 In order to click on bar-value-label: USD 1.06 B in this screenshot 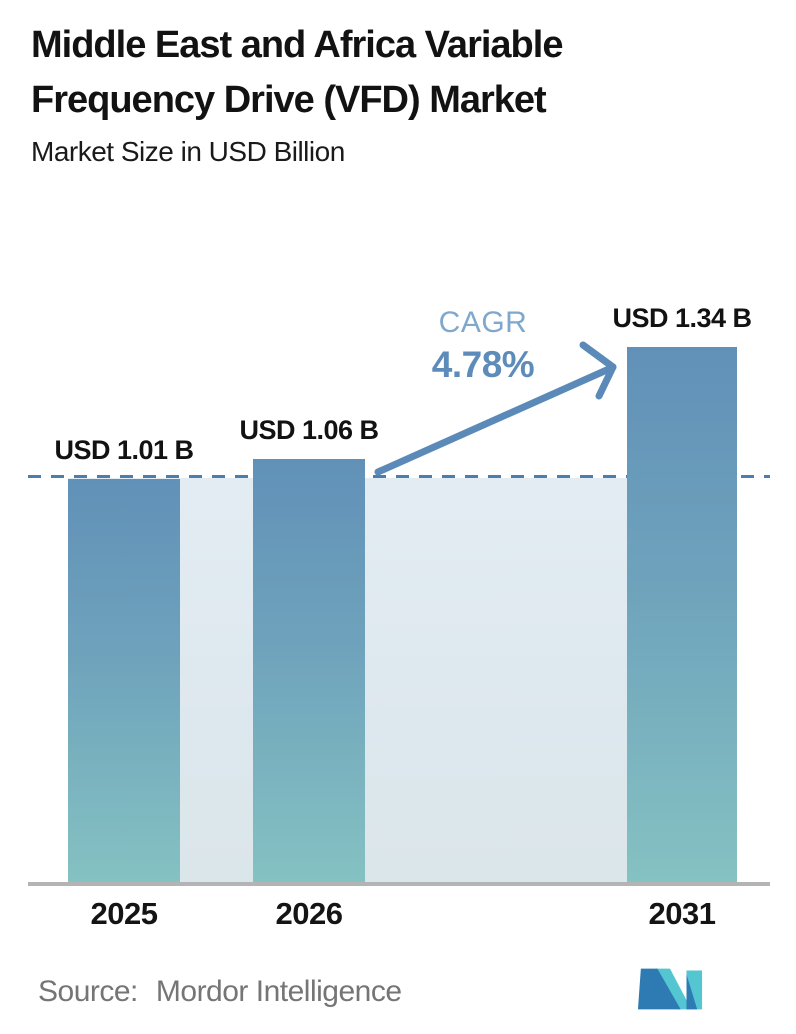, I will do `click(309, 430)`.